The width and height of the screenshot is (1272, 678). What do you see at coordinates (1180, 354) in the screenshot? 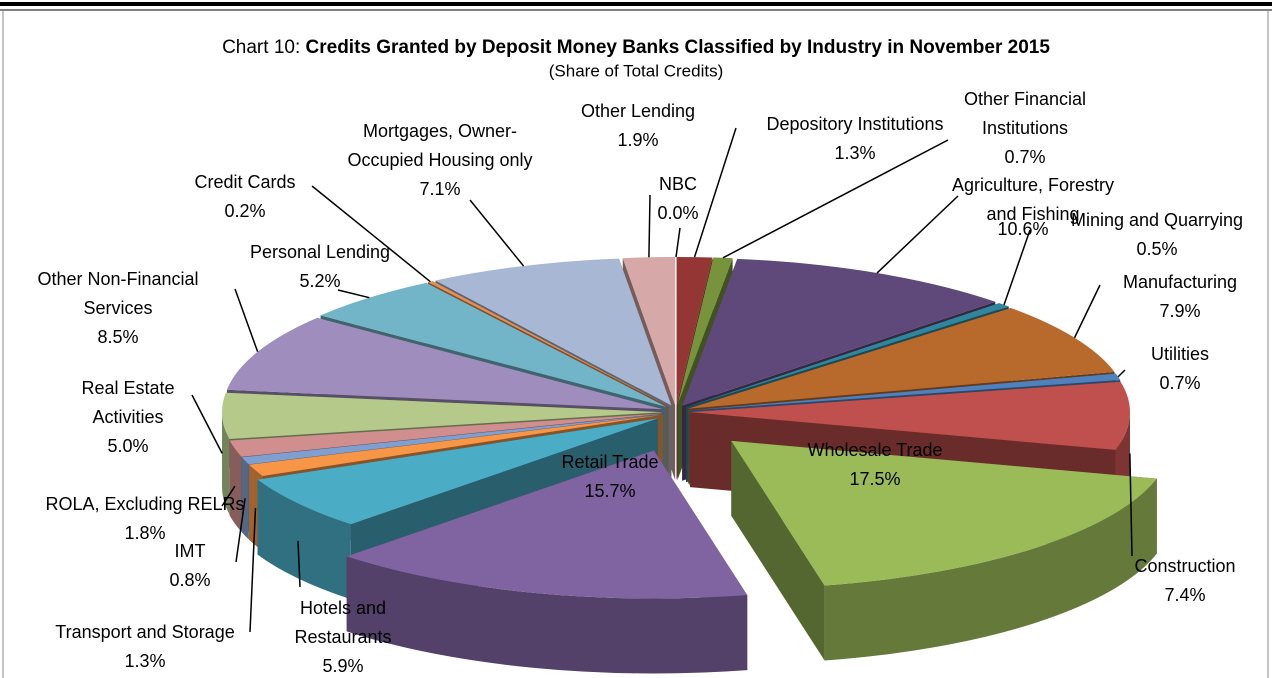
I see `slice-label-line: Utilities` at bounding box center [1180, 354].